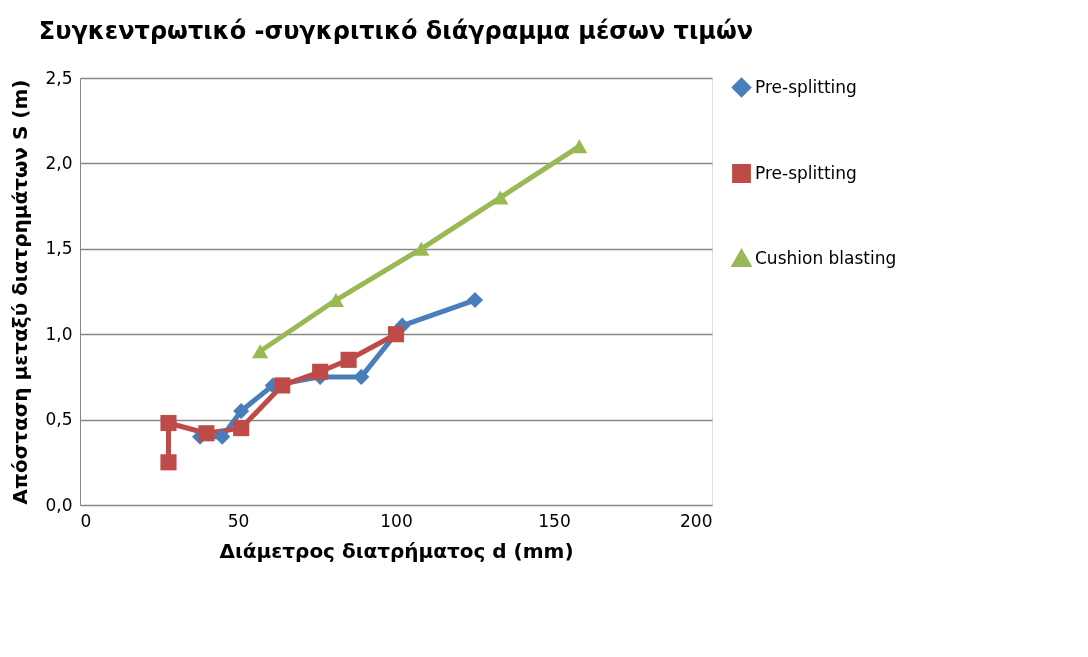 Image resolution: width=1088 pixels, height=657 pixels. What do you see at coordinates (396, 31) in the screenshot?
I see `chart-title: Συγκεντρωτικό -συγκριτικό διάγραμμα μέσων τιμών` at bounding box center [396, 31].